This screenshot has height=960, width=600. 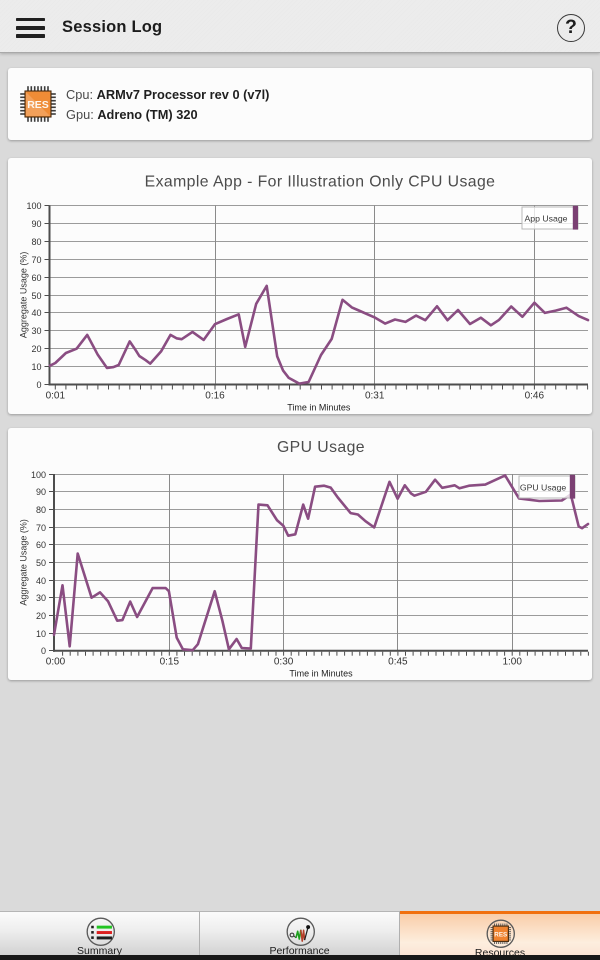 What do you see at coordinates (56, 396) in the screenshot?
I see `svg-text: 0:01` at bounding box center [56, 396].